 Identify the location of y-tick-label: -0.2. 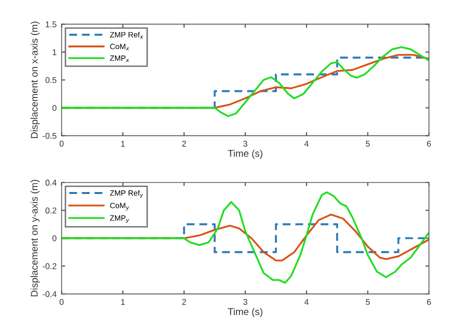
(49, 266).